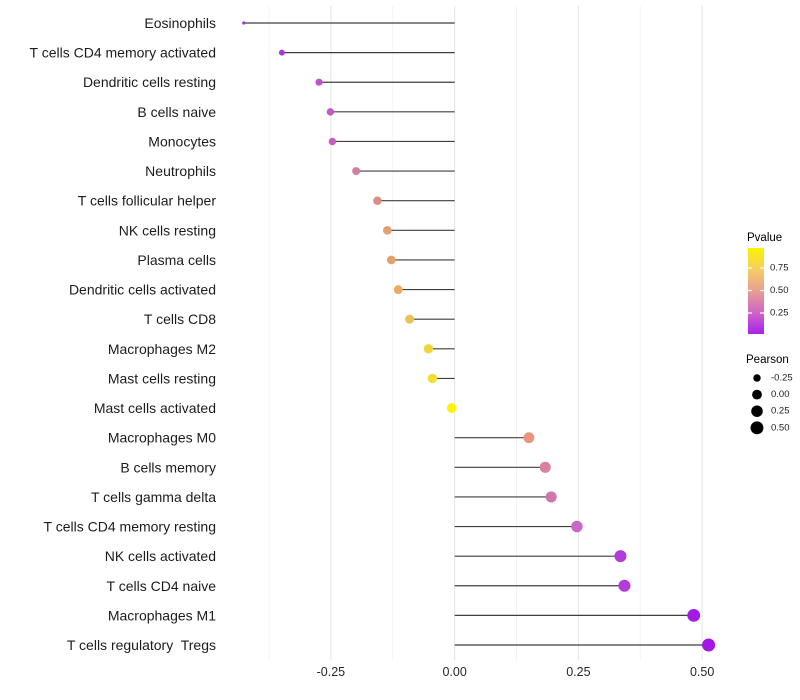  I want to click on category-label: B cells naive, so click(176, 112).